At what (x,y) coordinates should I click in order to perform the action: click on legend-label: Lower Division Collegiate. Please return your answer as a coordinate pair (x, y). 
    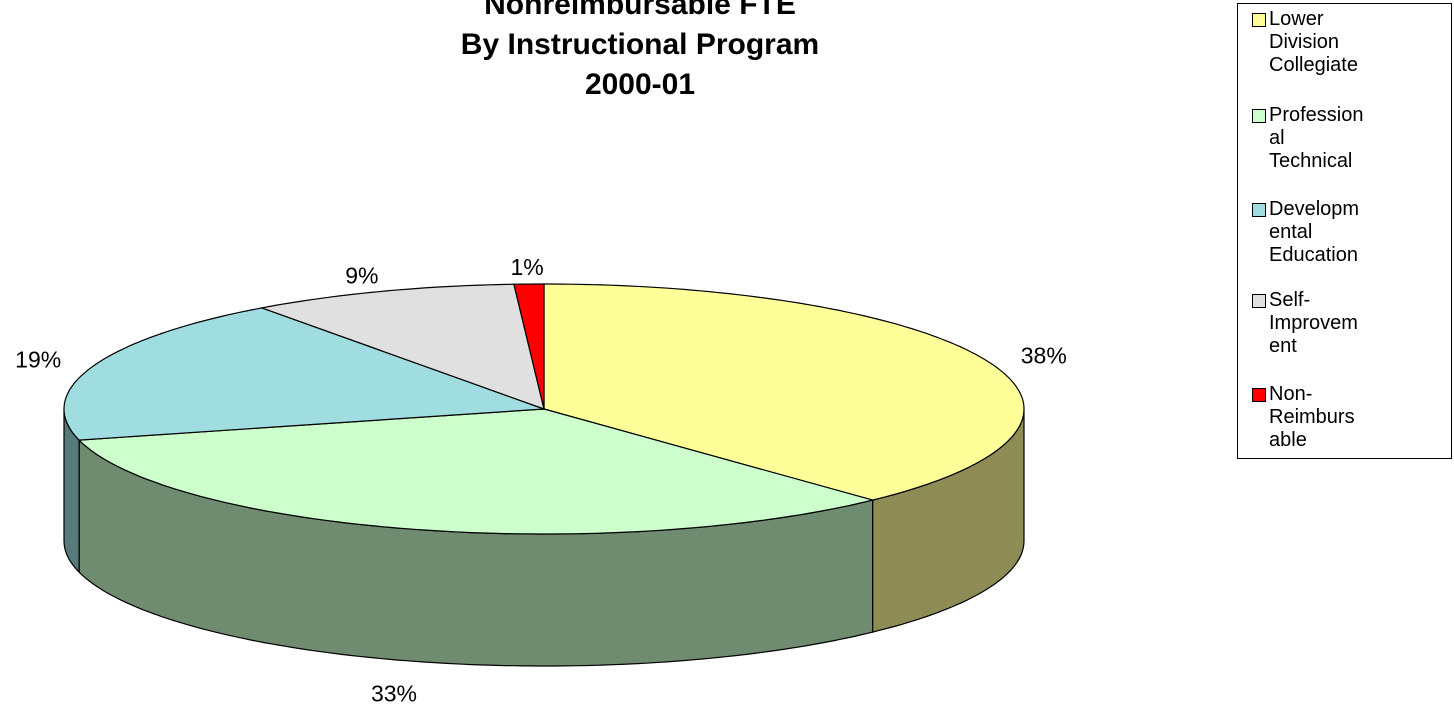
    Looking at the image, I should click on (1313, 42).